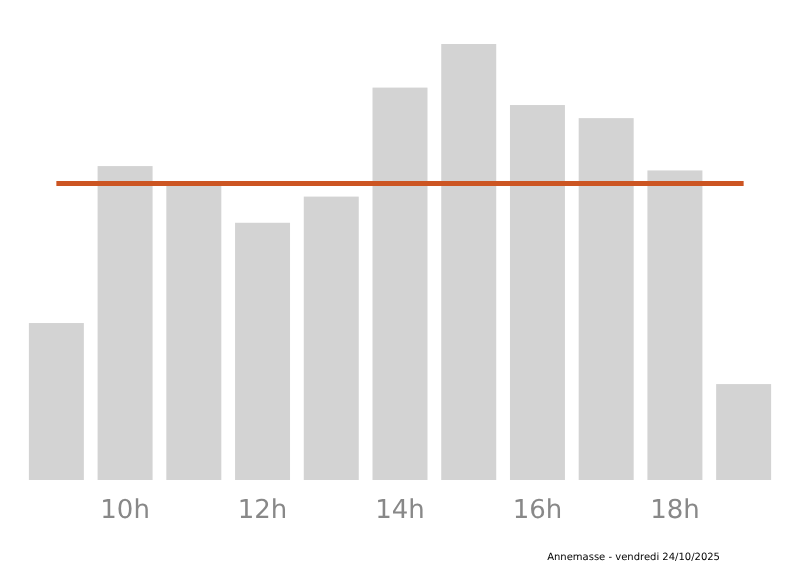  I want to click on x-tick-label: 10h, so click(125, 511).